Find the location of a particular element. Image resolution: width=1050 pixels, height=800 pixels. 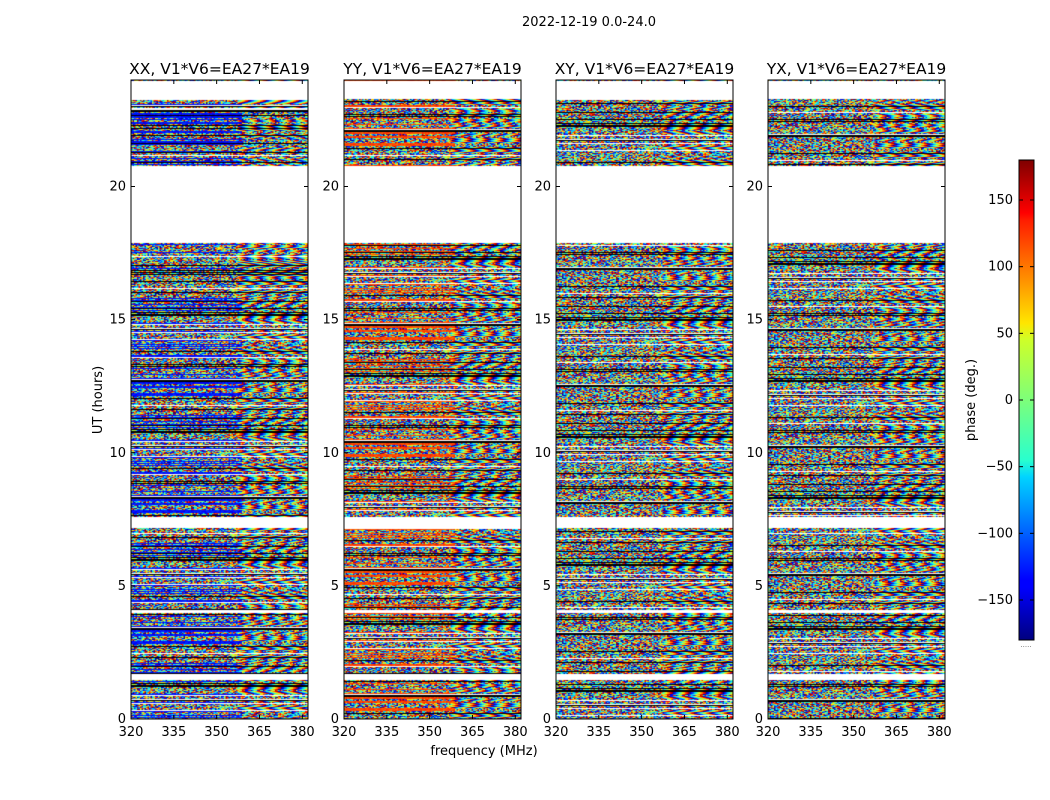

heatmap-xx is located at coordinates (219, 399).